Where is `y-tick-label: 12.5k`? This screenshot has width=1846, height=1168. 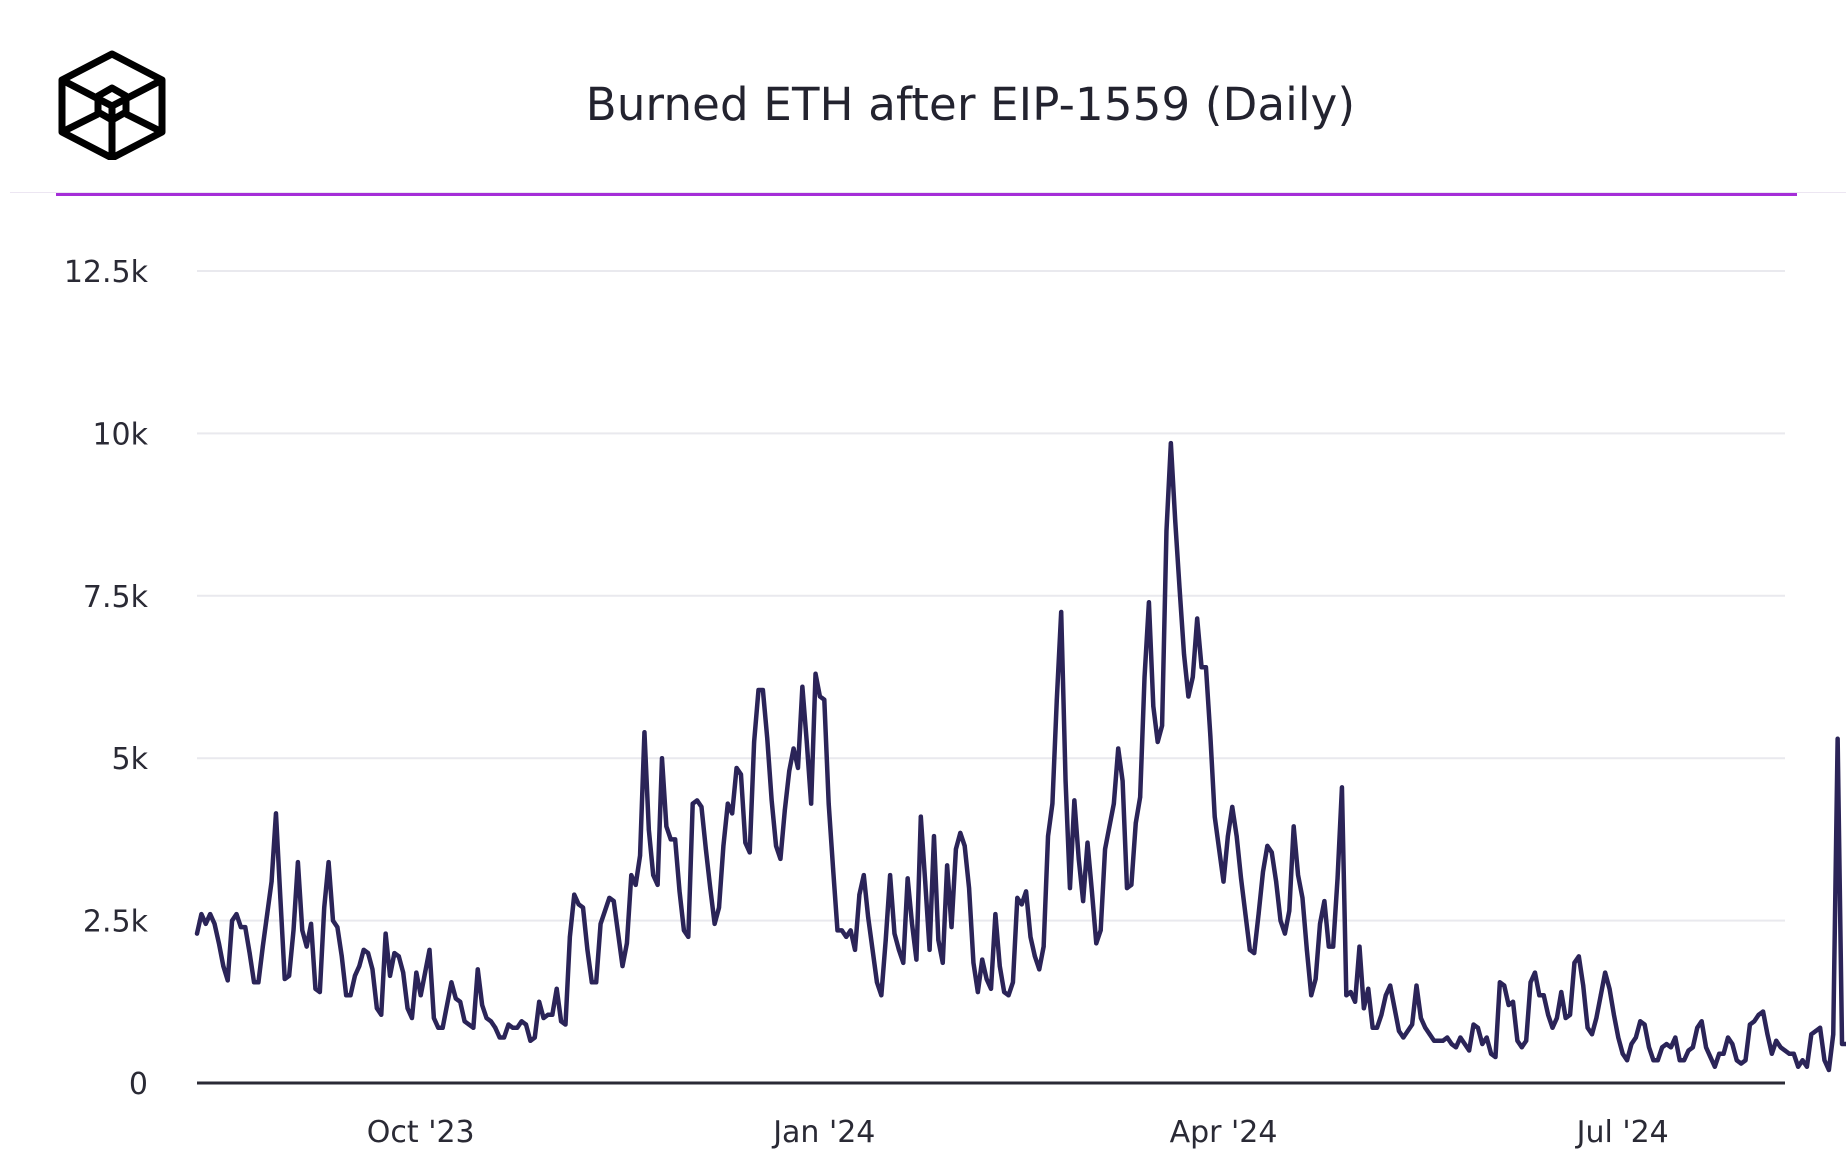
y-tick-label: 12.5k is located at coordinates (106, 272).